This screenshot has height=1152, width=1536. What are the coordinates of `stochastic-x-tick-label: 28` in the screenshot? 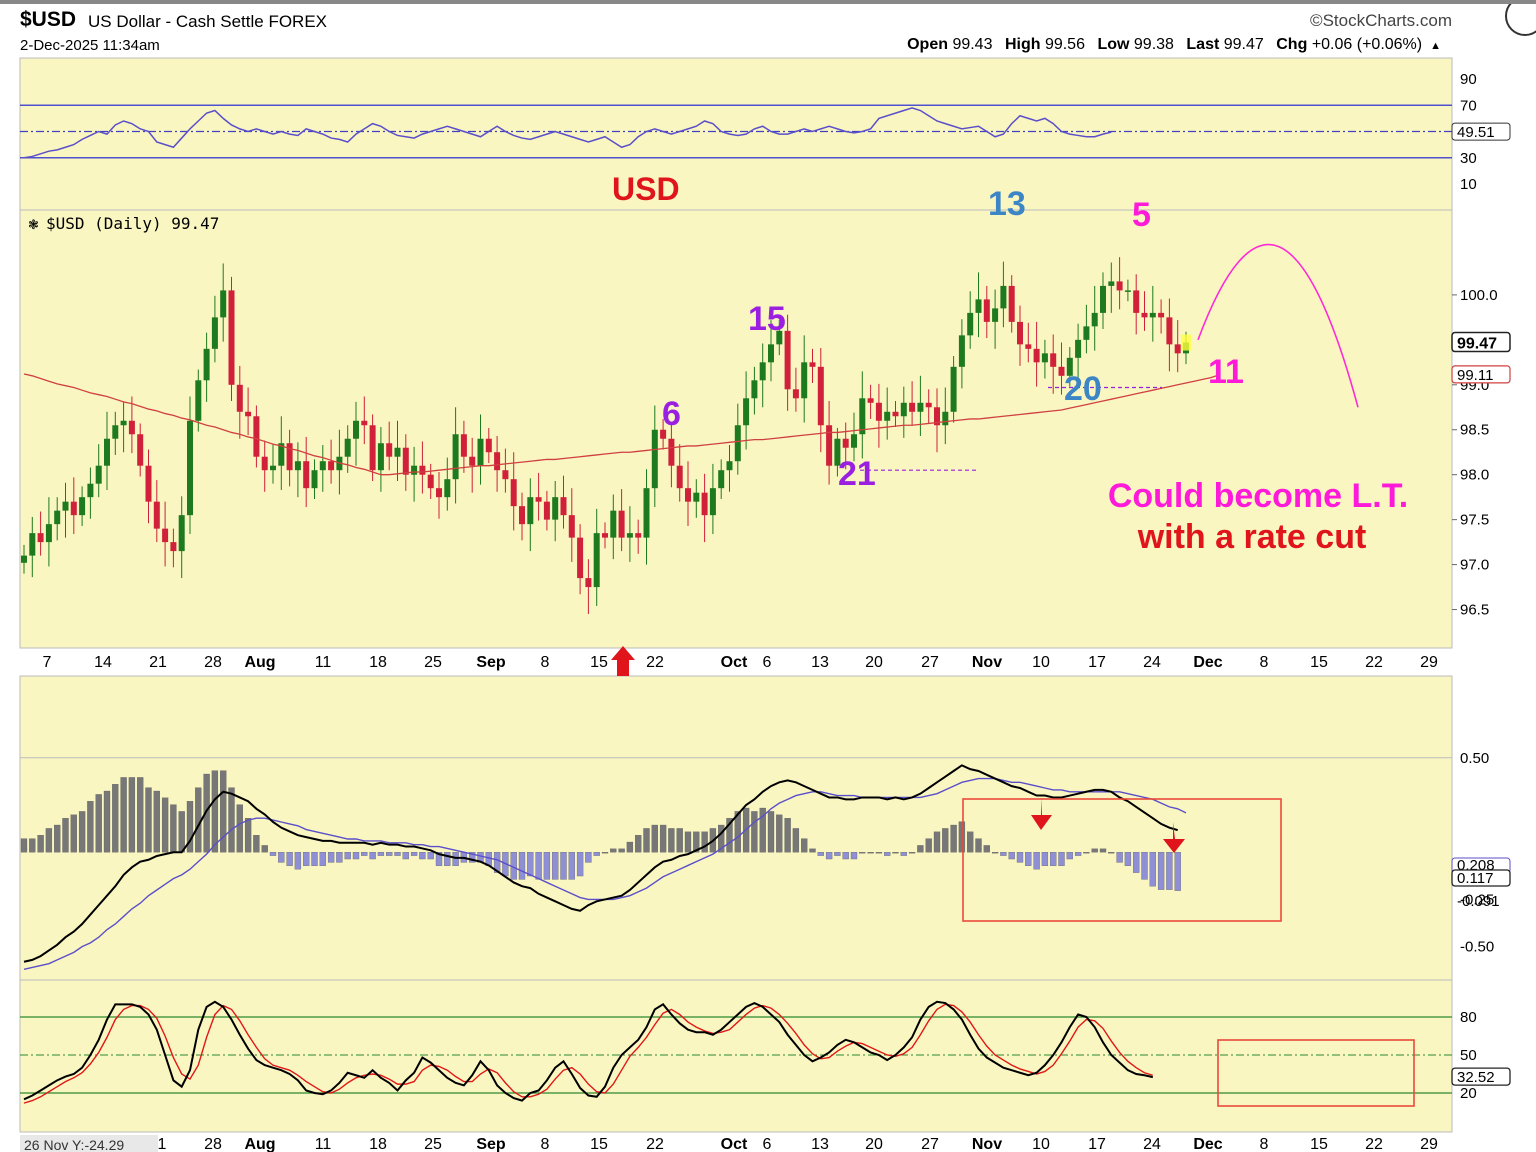 It's located at (213, 1144).